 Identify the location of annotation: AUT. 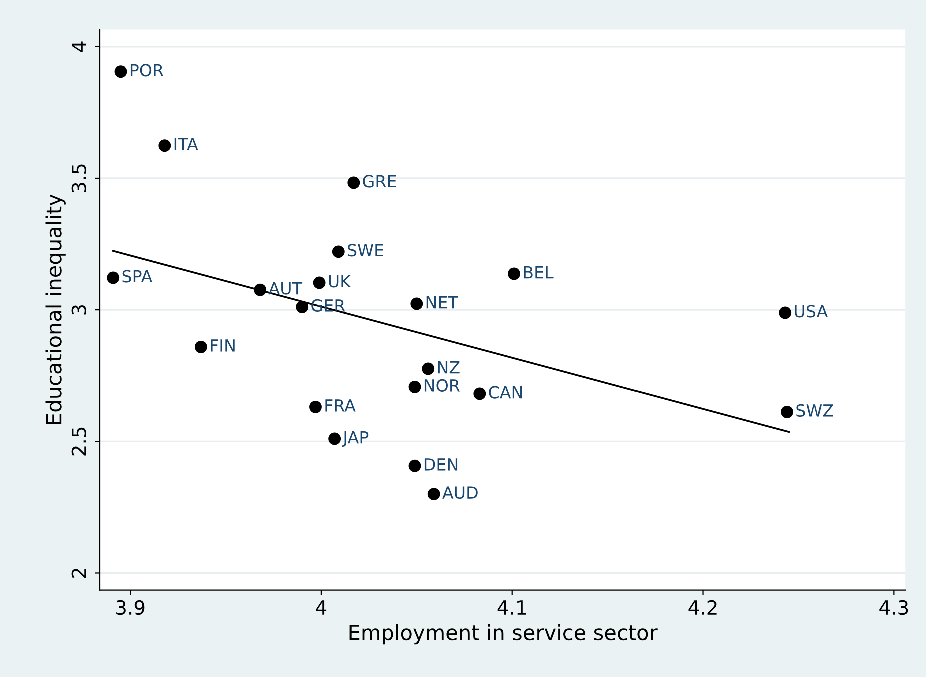
(285, 288).